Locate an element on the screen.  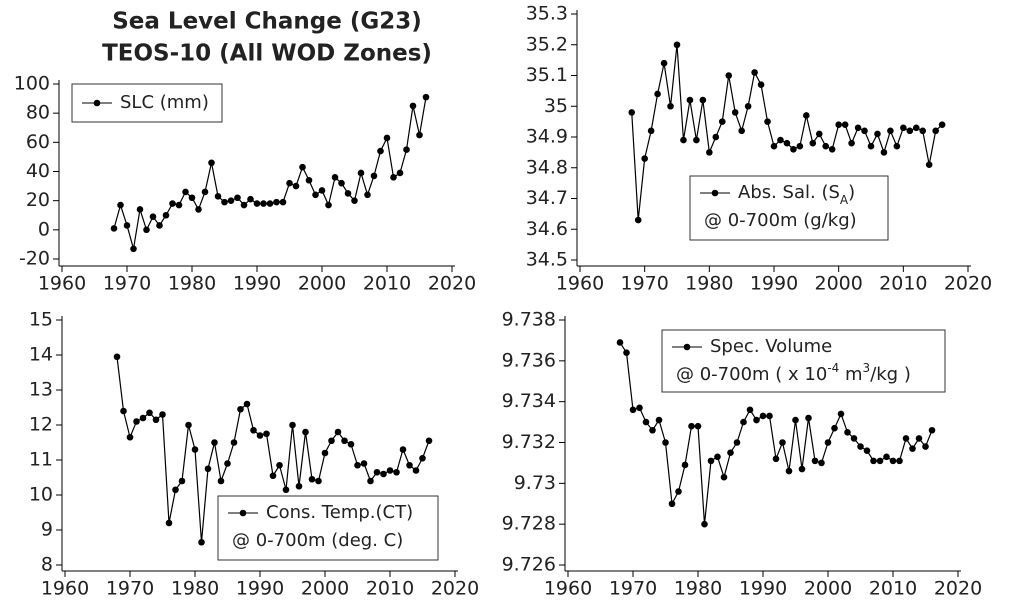
legend: Abs. Sal. (SA) @ 0-700m (g/kg) is located at coordinates (789, 208).